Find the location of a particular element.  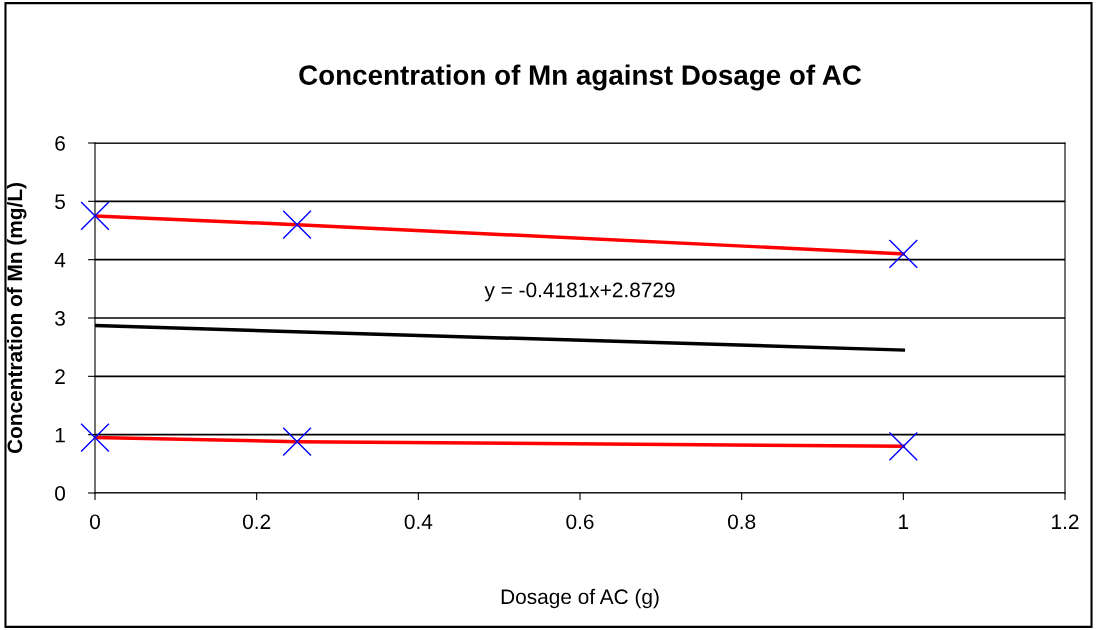

x-tick-label: 0.4 is located at coordinates (418, 522).